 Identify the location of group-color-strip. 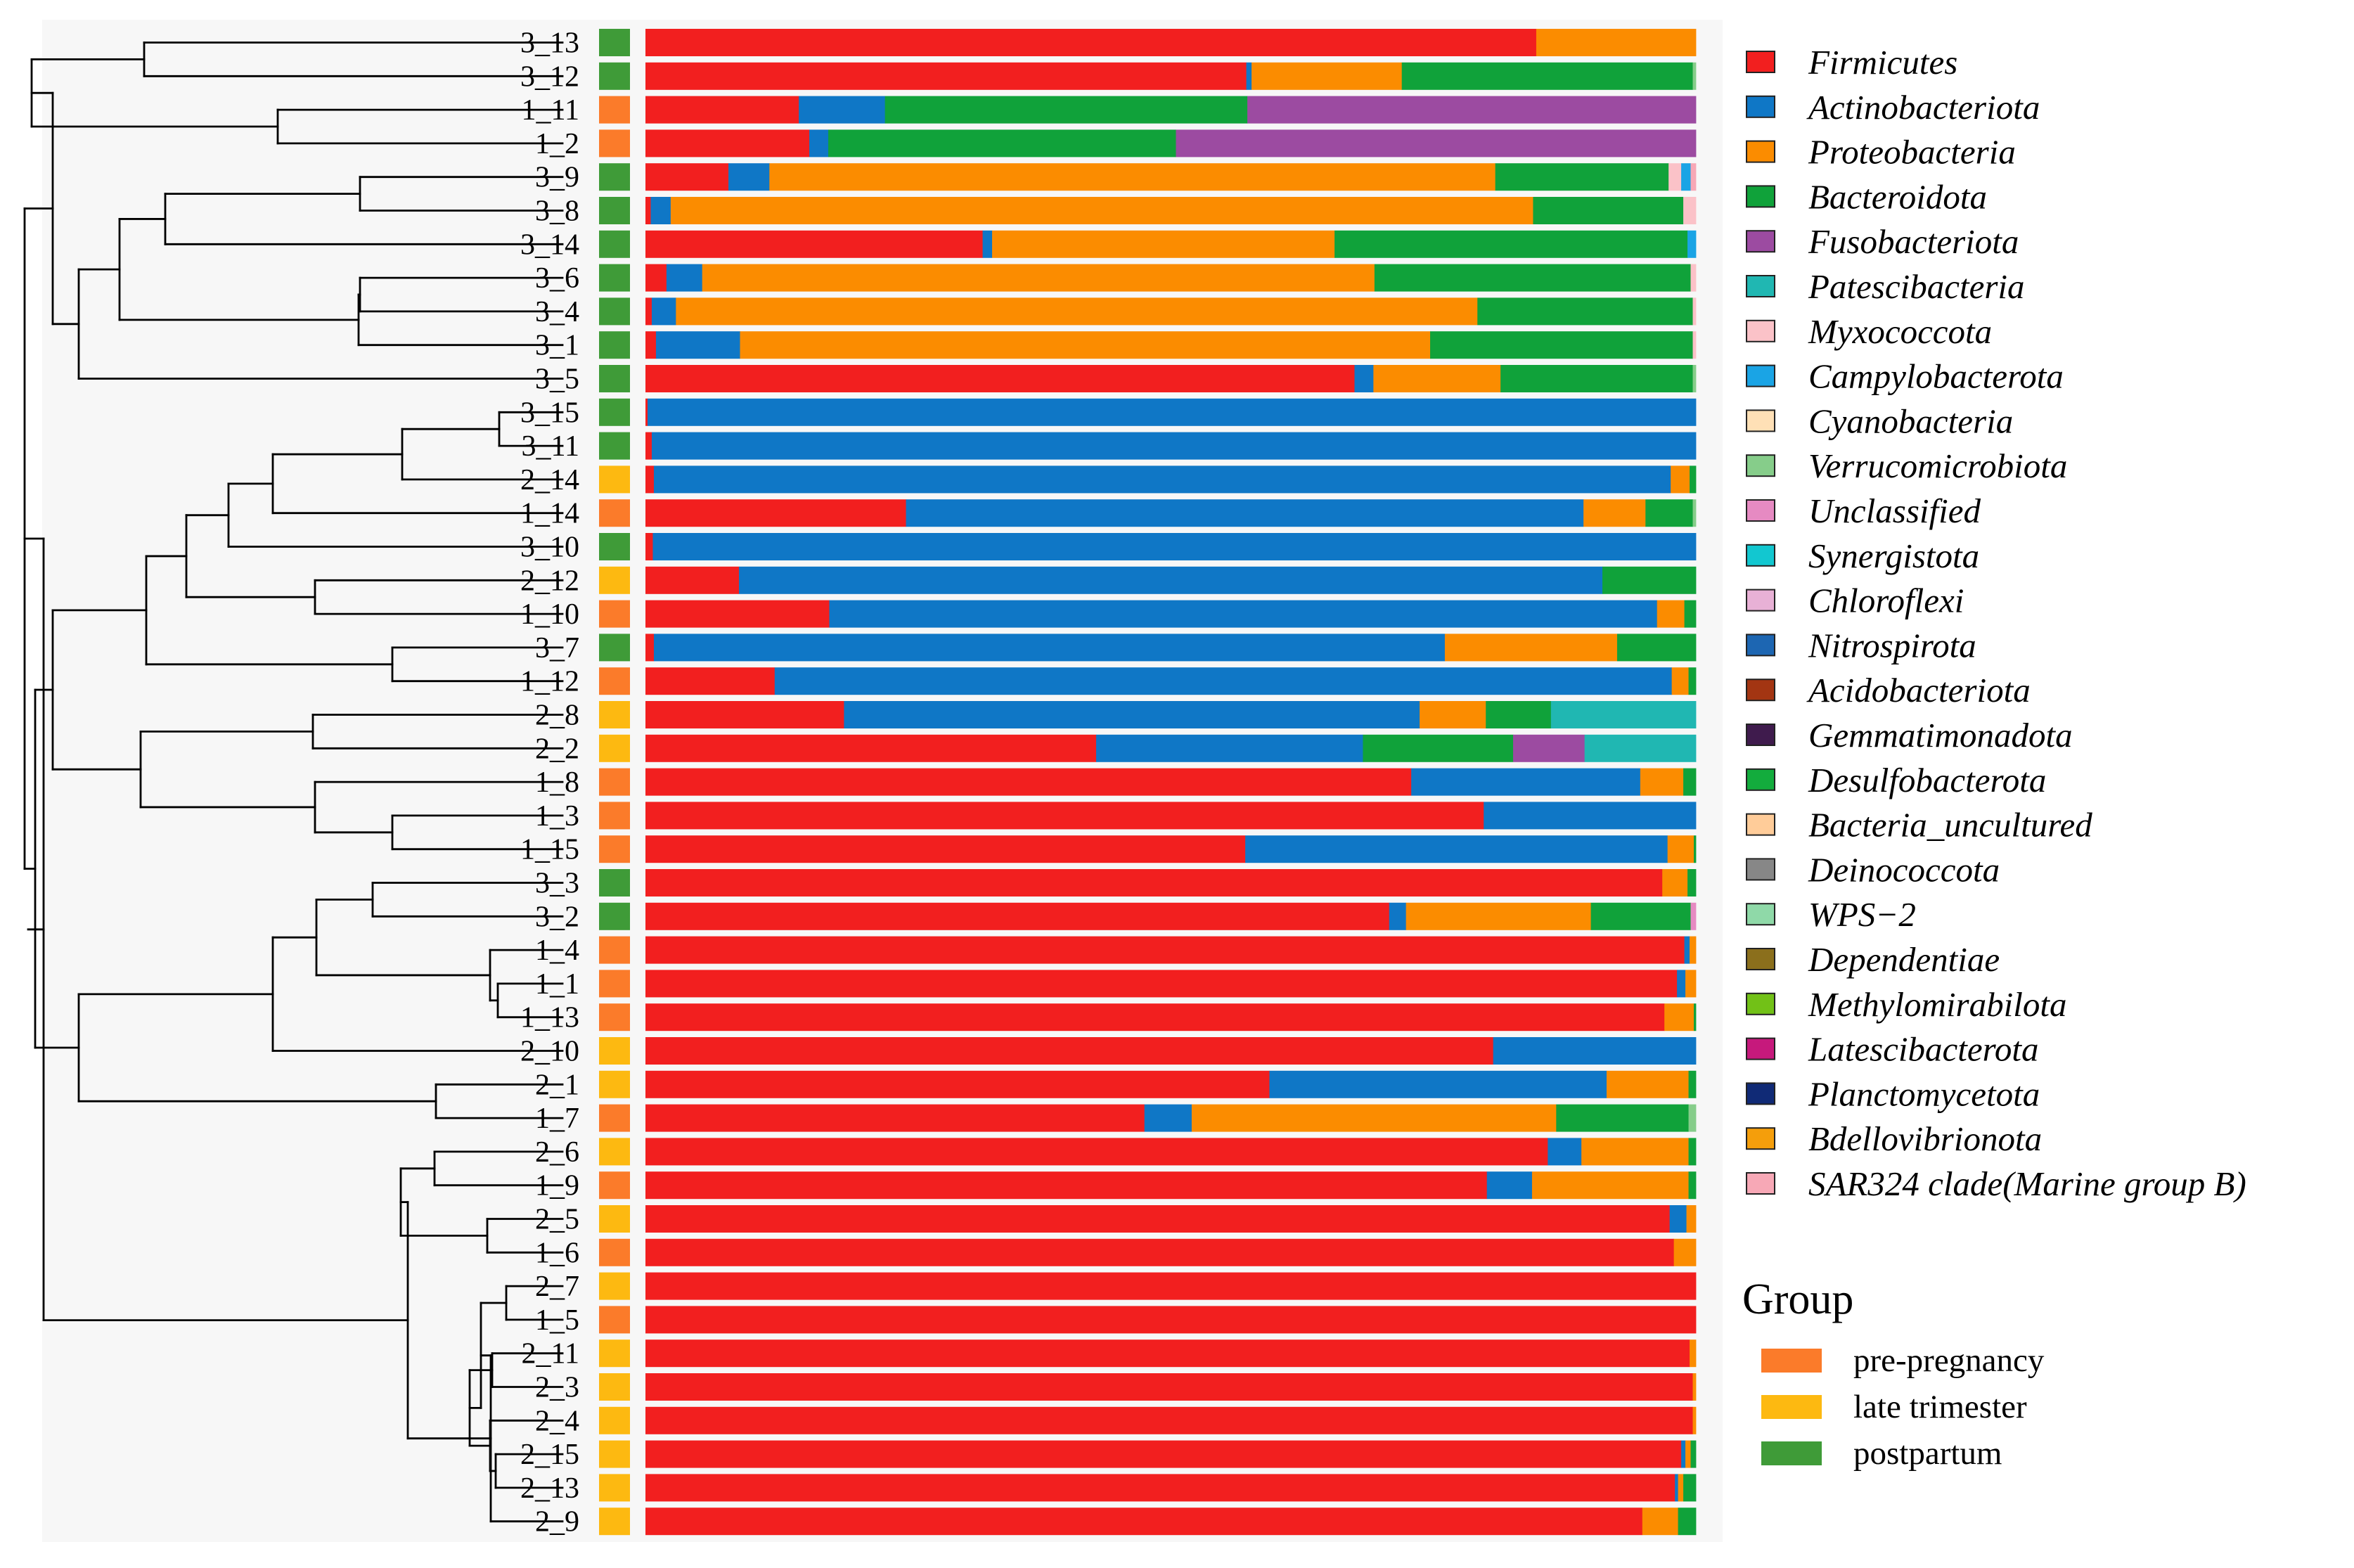
(614, 783).